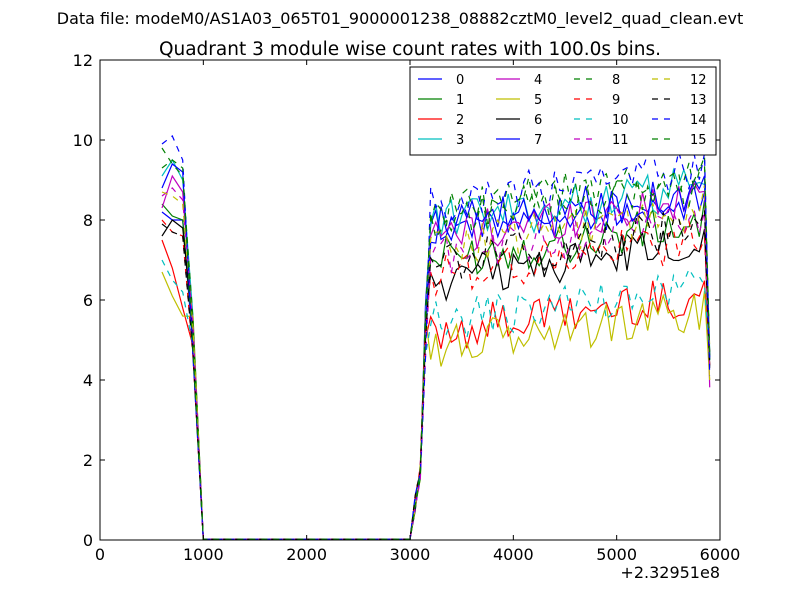 Image resolution: width=800 pixels, height=600 pixels. Describe the element at coordinates (460, 80) in the screenshot. I see `legend-label-0: 0` at that location.